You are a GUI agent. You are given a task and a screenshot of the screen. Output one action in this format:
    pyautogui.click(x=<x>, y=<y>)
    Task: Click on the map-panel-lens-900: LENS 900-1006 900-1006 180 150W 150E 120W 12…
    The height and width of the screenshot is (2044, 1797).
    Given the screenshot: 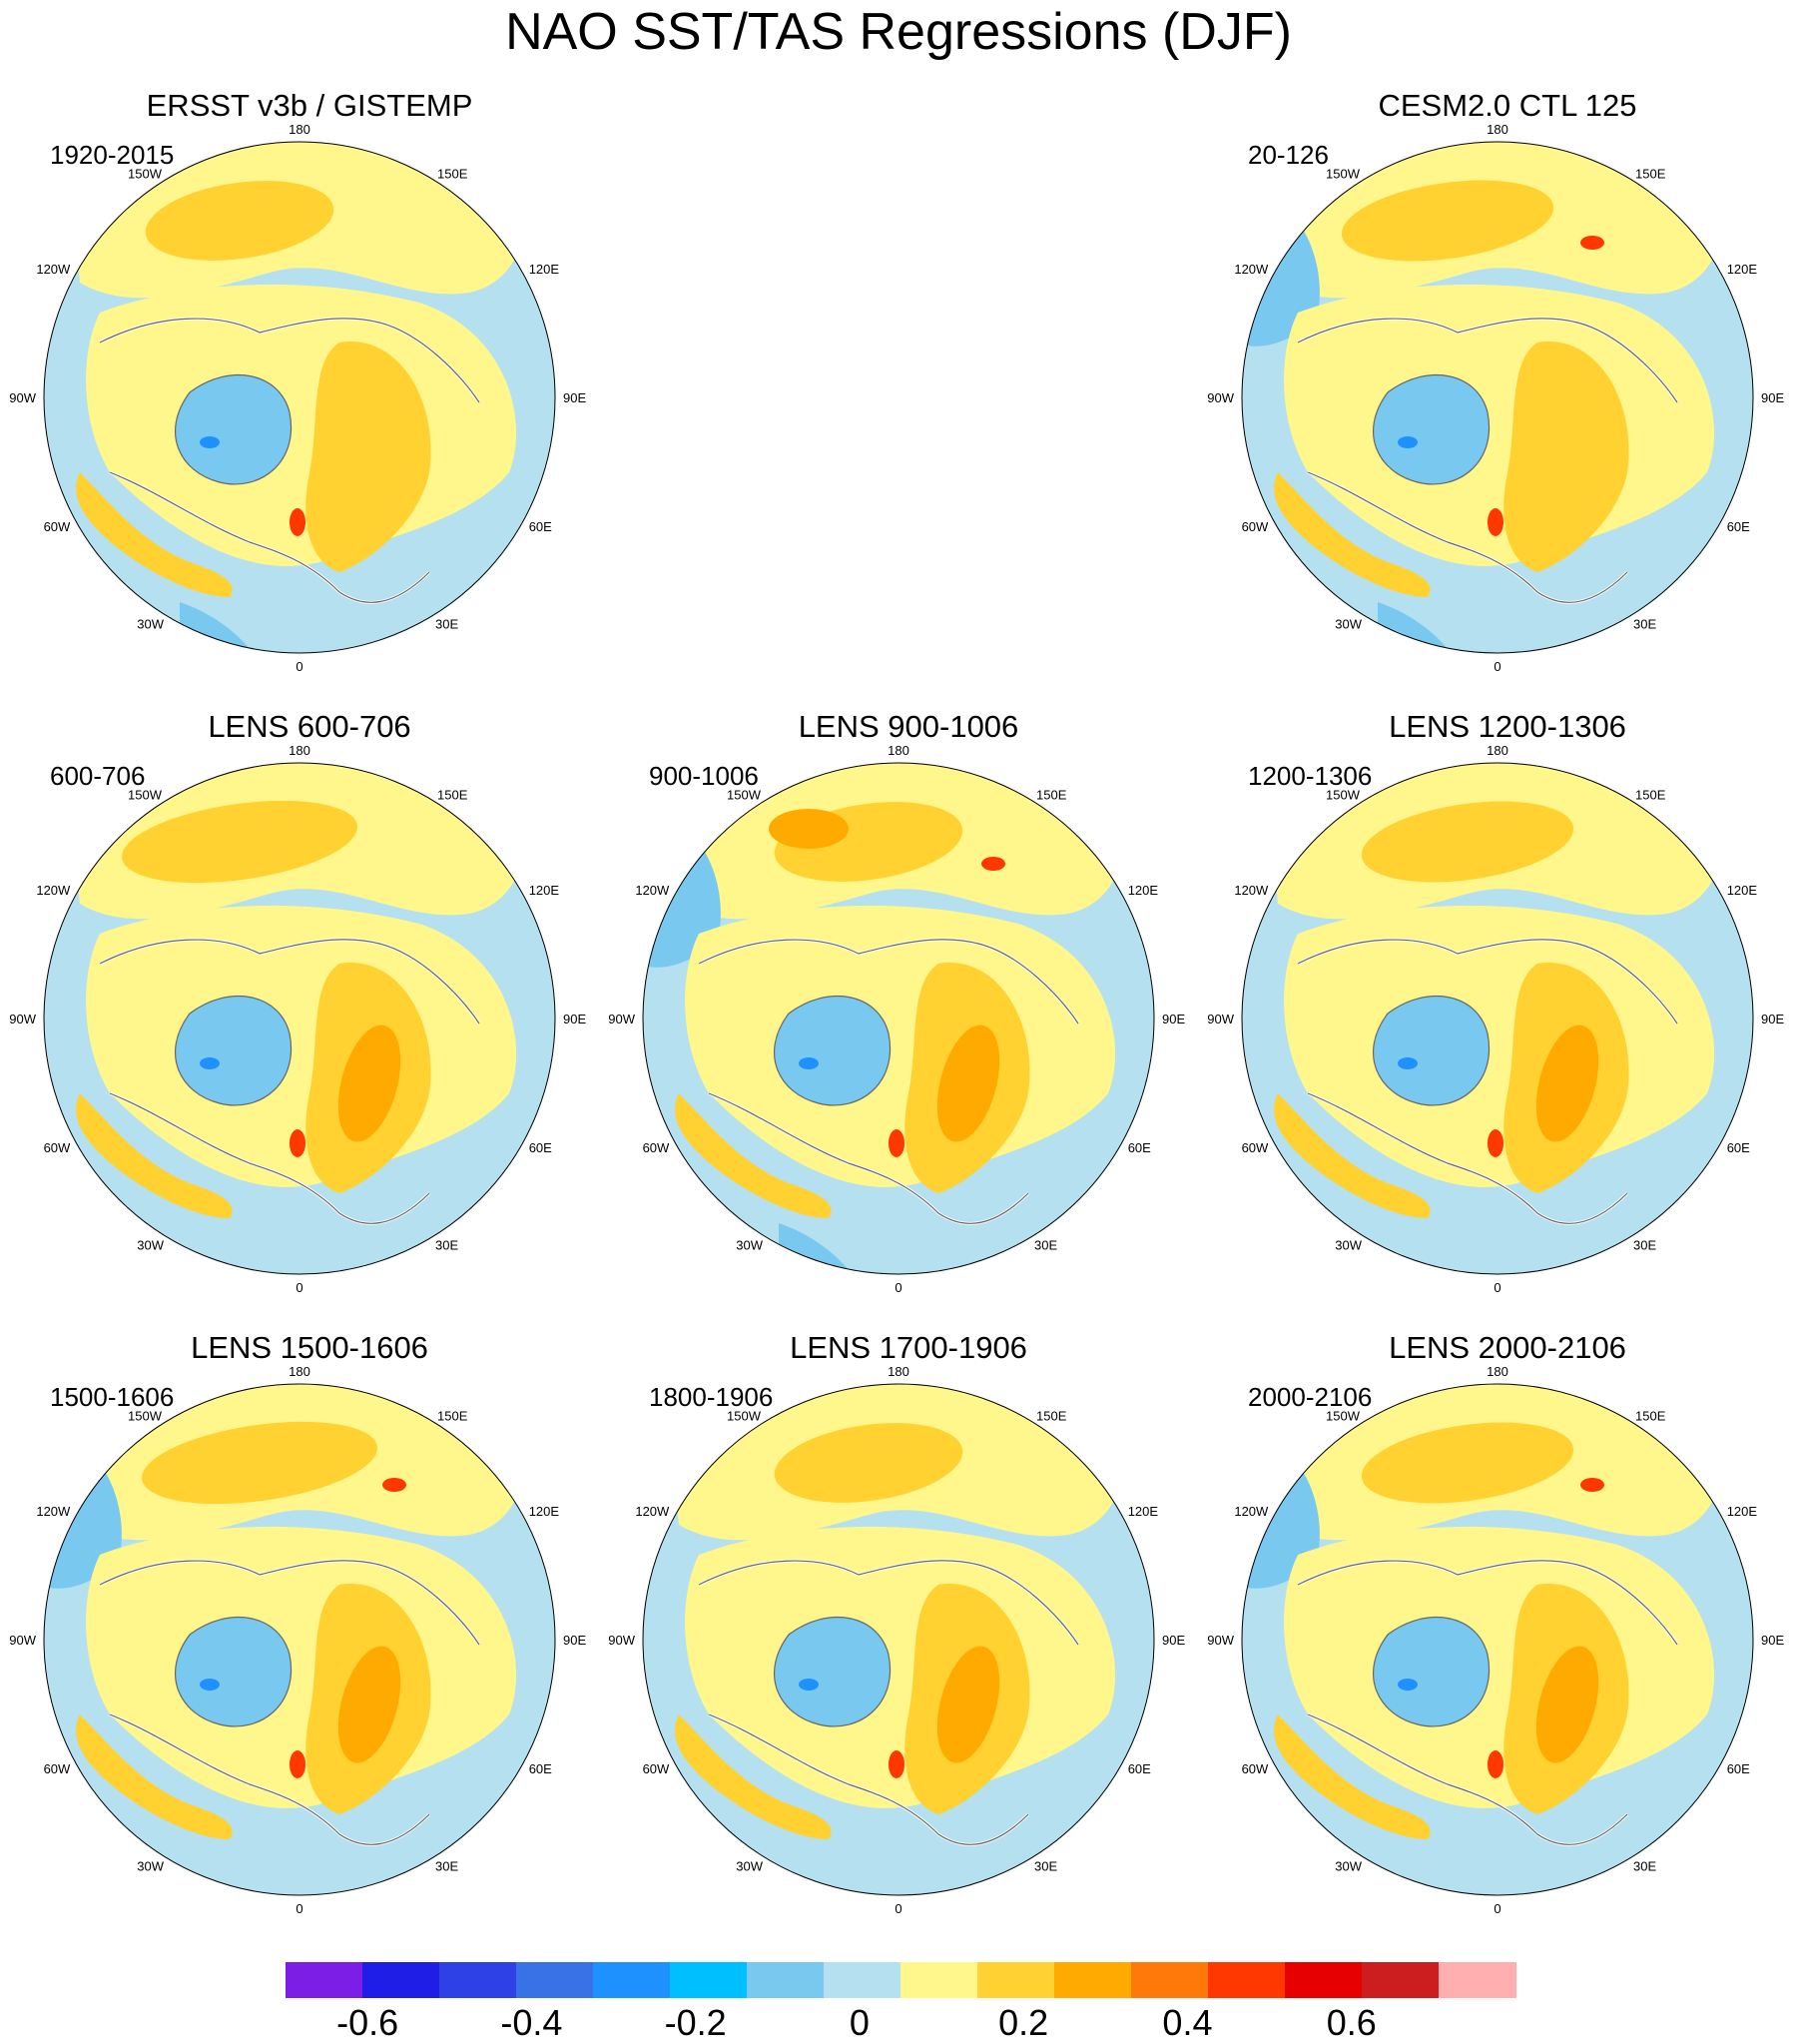 What is the action you would take?
    pyautogui.click(x=903, y=1018)
    